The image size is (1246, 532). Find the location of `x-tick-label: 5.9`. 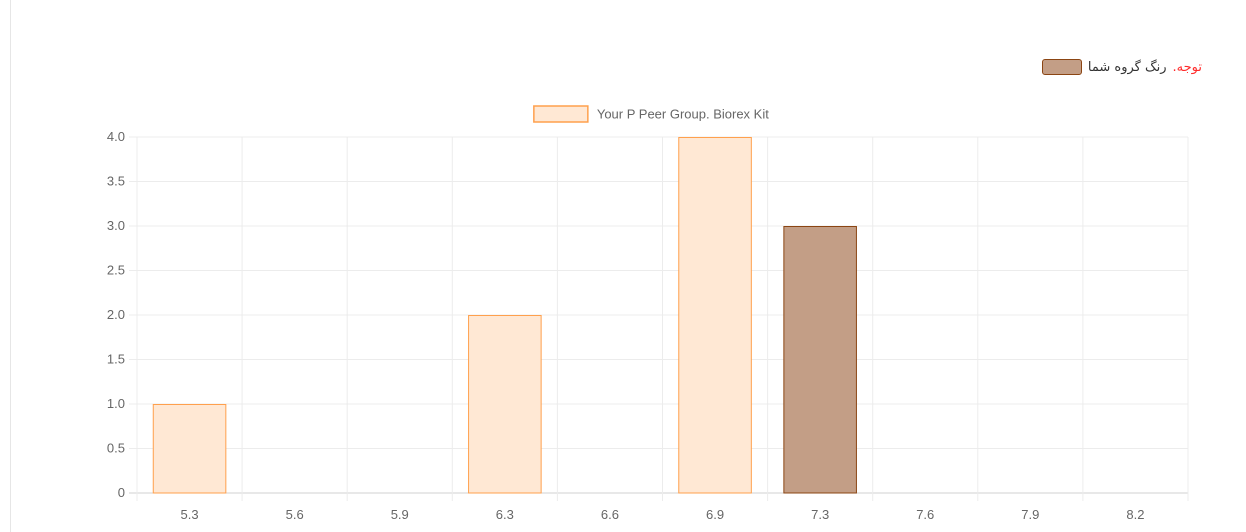

x-tick-label: 5.9 is located at coordinates (400, 514).